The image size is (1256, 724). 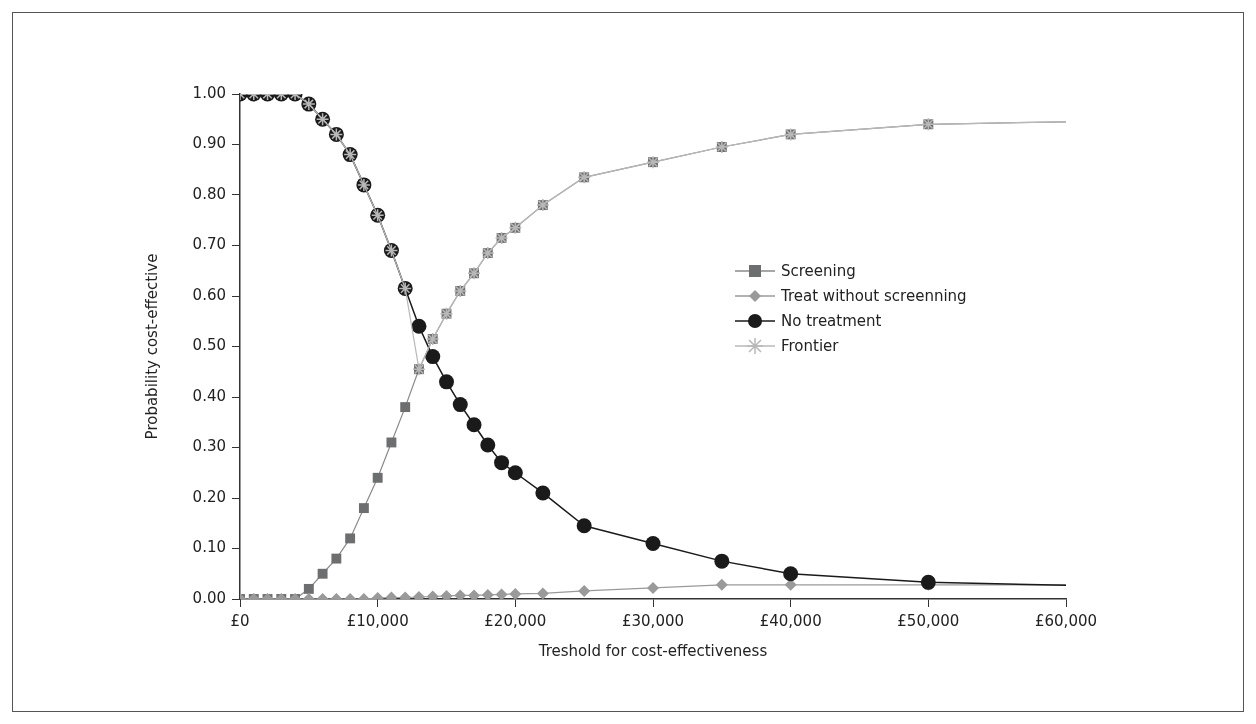 What do you see at coordinates (377, 620) in the screenshot?
I see `x-tick-label: £10,000` at bounding box center [377, 620].